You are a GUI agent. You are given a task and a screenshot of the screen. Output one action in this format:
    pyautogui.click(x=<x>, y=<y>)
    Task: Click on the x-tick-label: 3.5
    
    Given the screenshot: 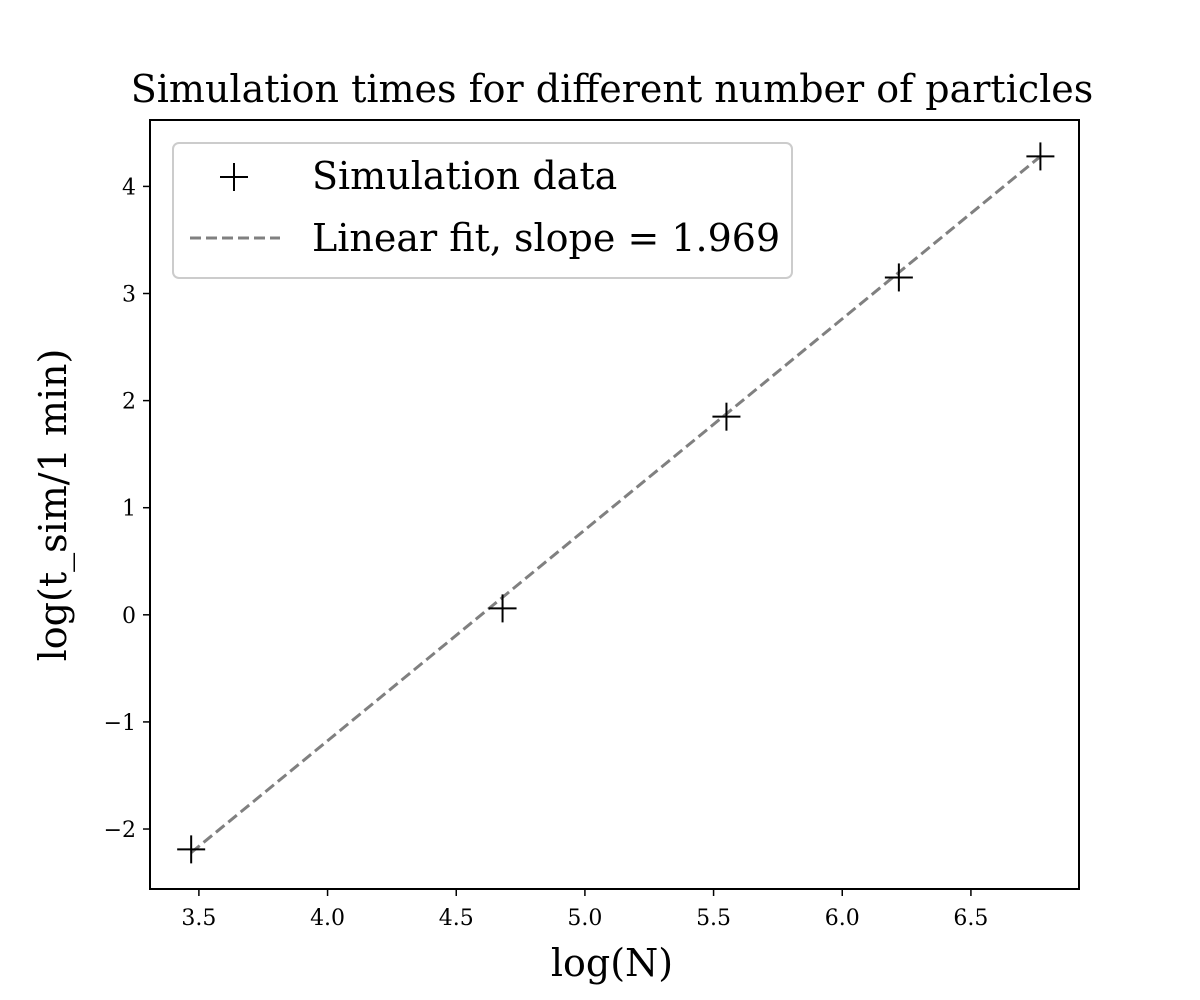 What is the action you would take?
    pyautogui.click(x=198, y=918)
    